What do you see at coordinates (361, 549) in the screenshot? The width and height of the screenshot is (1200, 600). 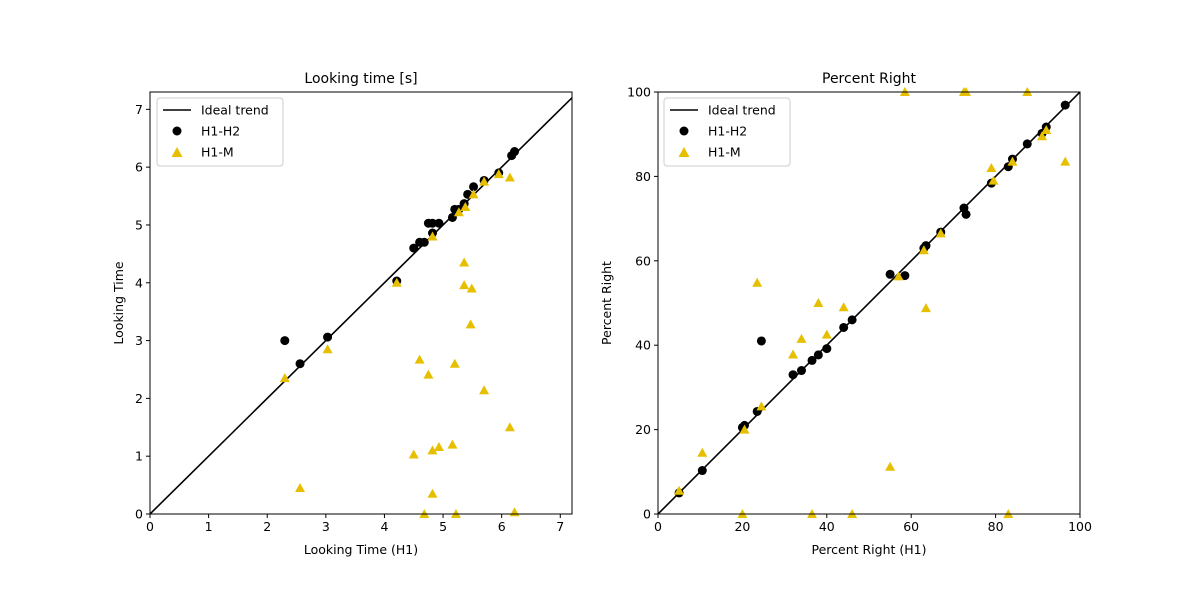 I see `looking-time-x-axis-label: Looking Time (H1)` at bounding box center [361, 549].